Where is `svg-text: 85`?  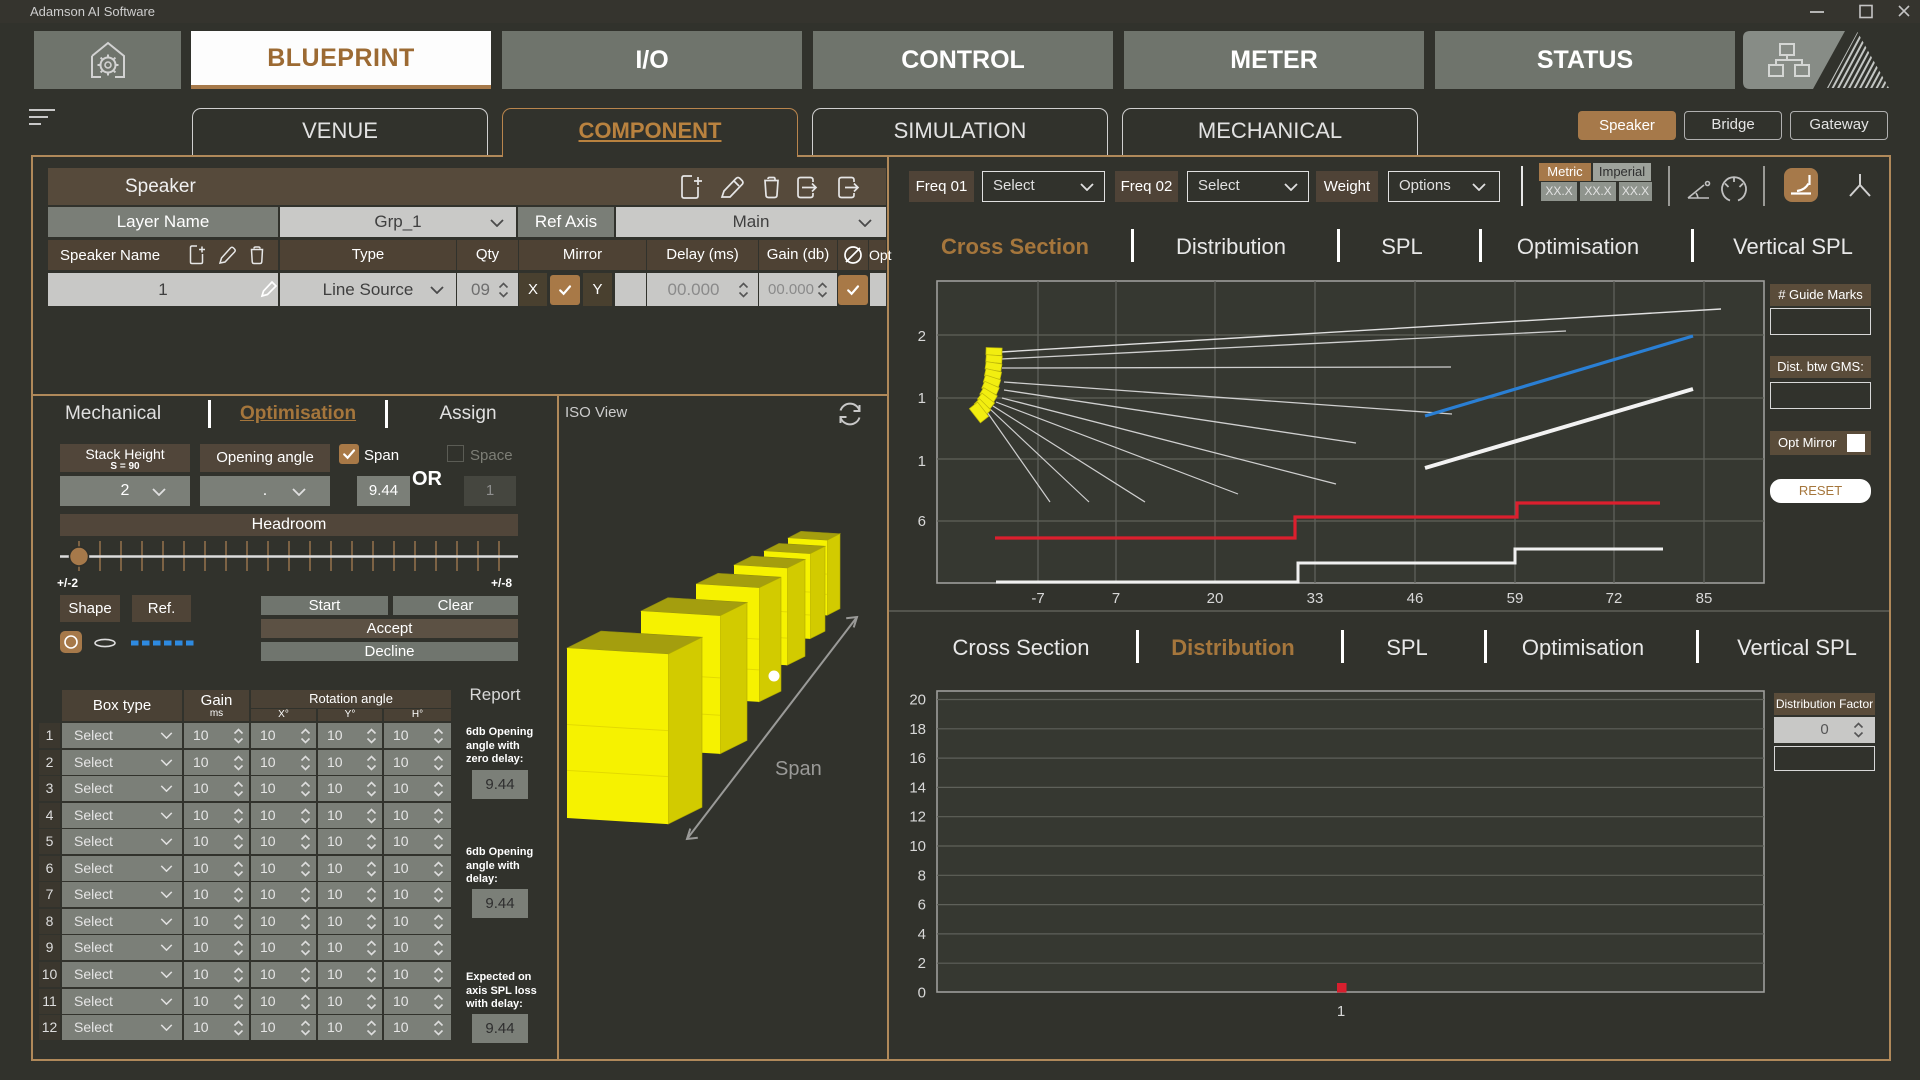 svg-text: 85 is located at coordinates (1704, 598).